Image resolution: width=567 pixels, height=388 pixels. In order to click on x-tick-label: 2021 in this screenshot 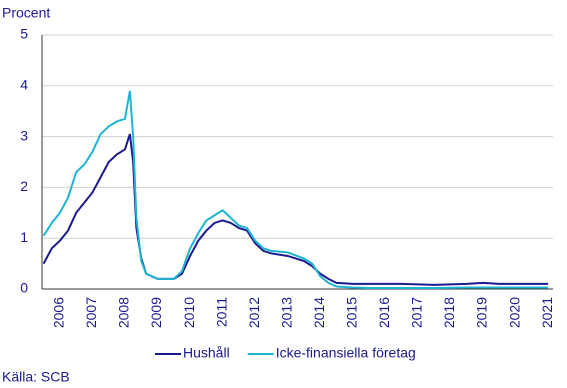, I will do `click(547, 312)`.